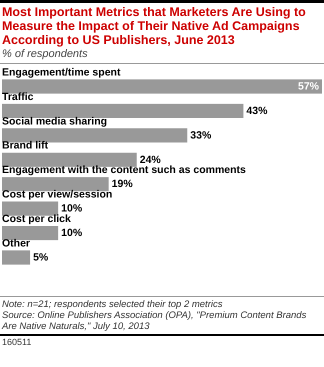  I want to click on data-label: 57%, so click(309, 86).